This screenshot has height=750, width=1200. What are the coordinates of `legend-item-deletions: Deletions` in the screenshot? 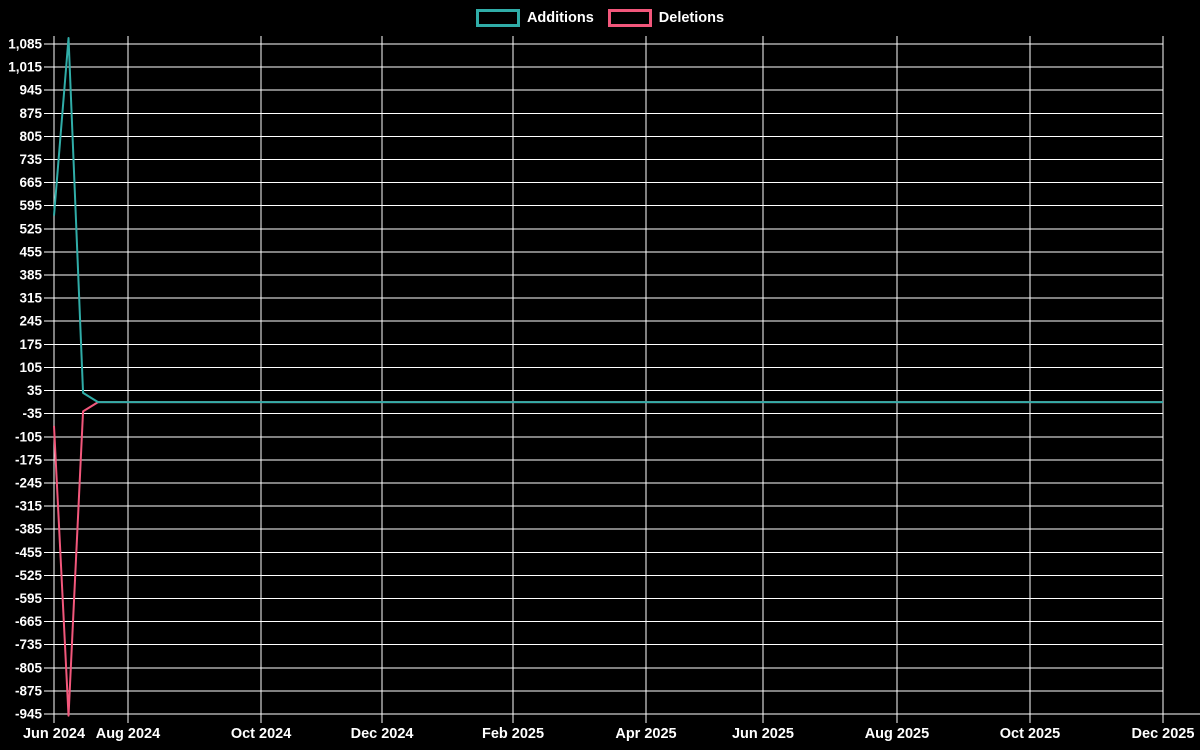 It's located at (666, 18).